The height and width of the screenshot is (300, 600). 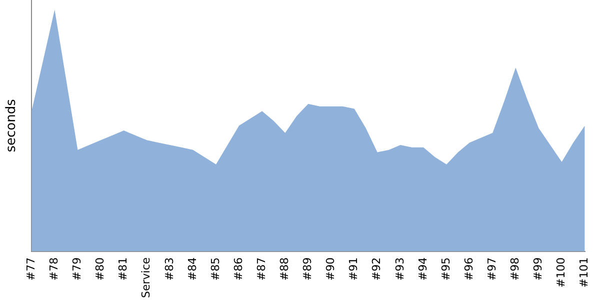 What do you see at coordinates (100, 269) in the screenshot?
I see `x-tick-label: #80` at bounding box center [100, 269].